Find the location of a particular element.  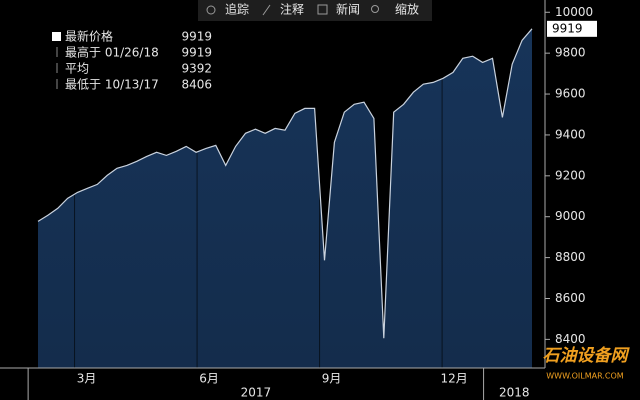

legend-box is located at coordinates (128, 62).